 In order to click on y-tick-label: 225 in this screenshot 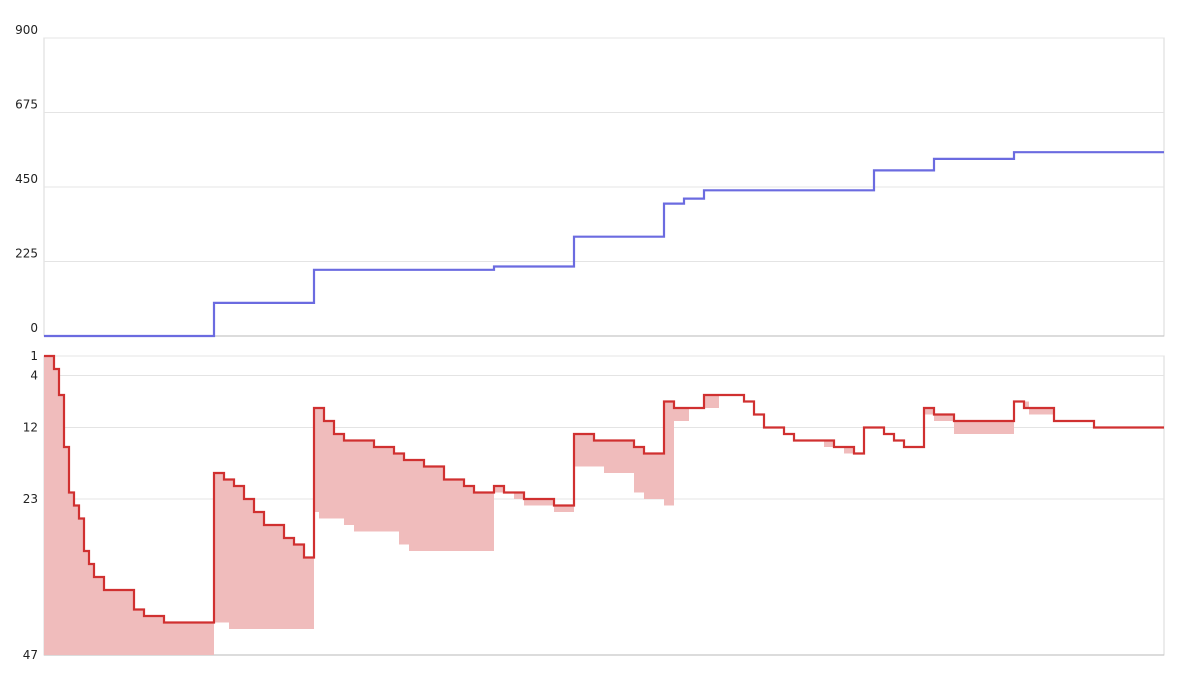, I will do `click(26, 254)`.